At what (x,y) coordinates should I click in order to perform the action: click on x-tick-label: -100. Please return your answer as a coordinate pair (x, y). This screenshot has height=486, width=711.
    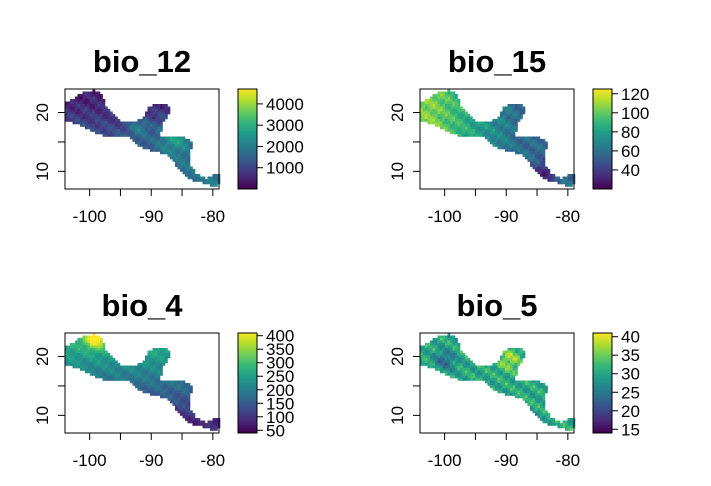
    Looking at the image, I should click on (90, 460).